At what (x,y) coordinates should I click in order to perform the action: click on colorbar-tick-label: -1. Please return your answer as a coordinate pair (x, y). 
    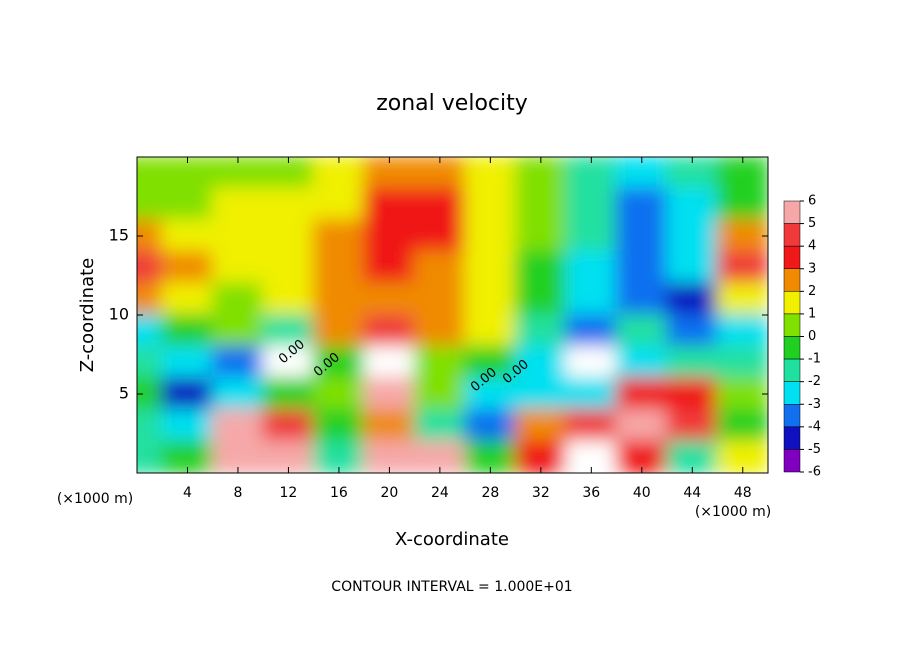
    Looking at the image, I should click on (814, 359).